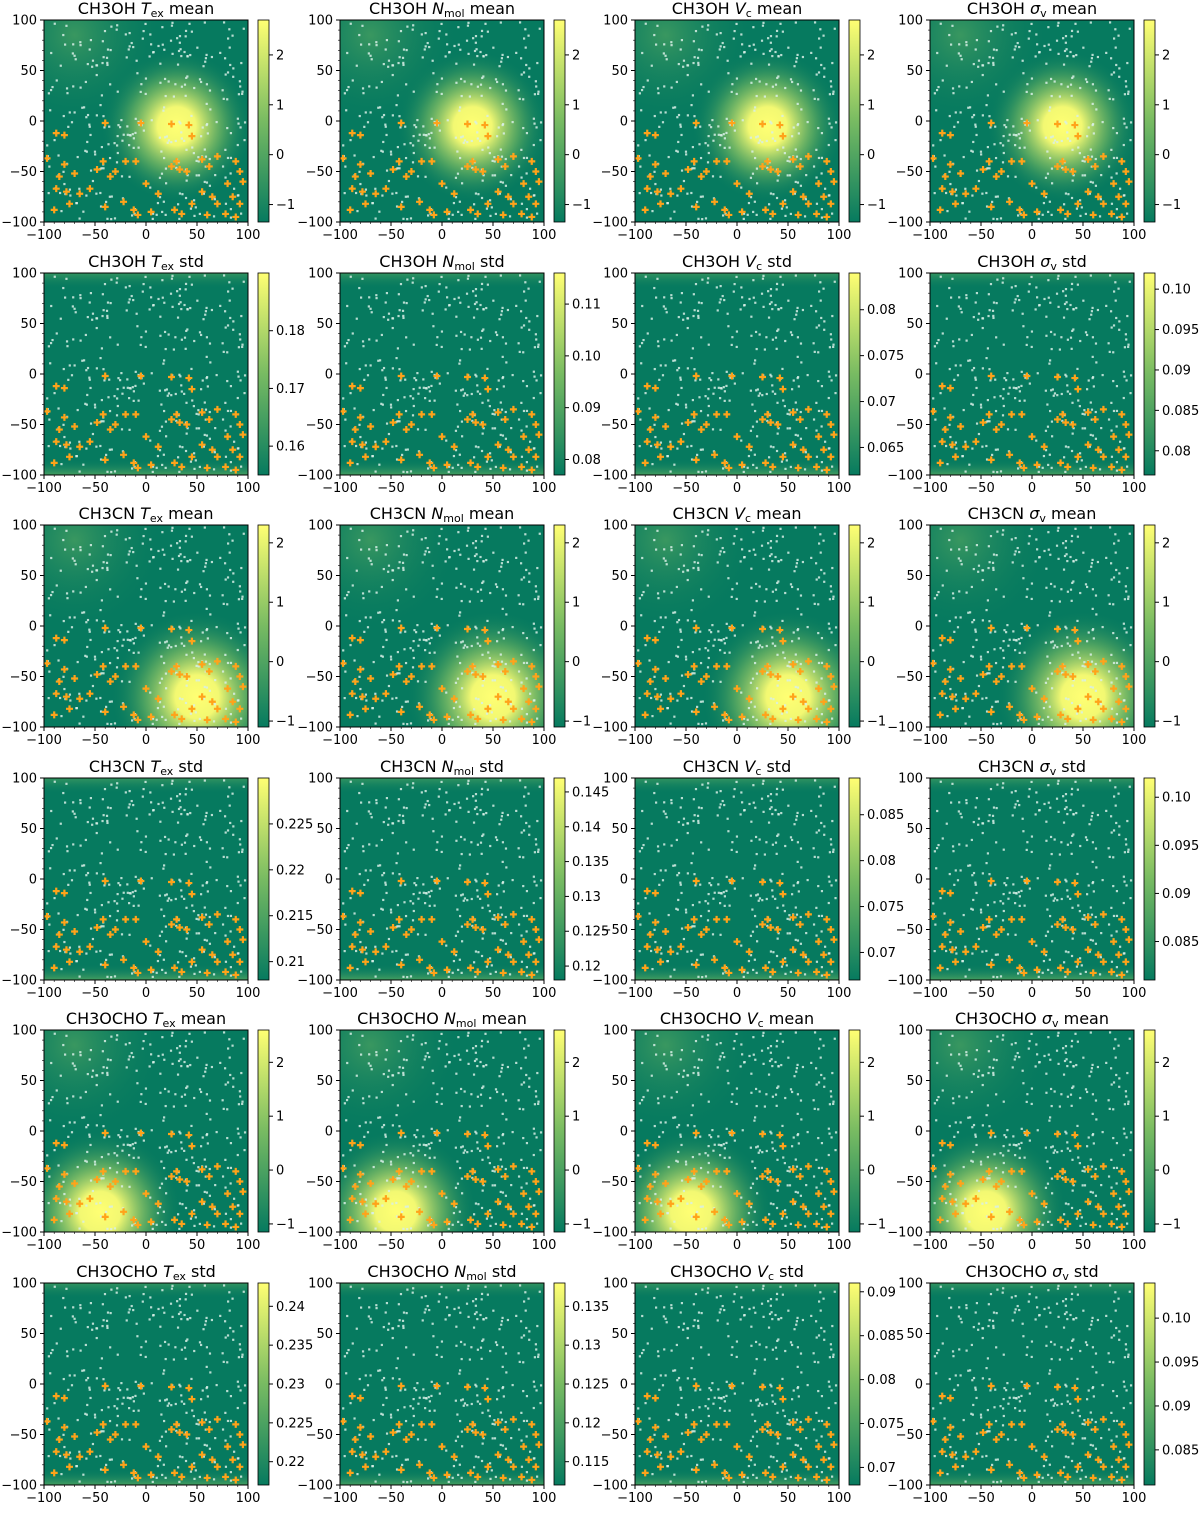 The width and height of the screenshot is (1200, 1513). Describe the element at coordinates (881, 310) in the screenshot. I see `colorbar-tick-label: 0.08` at that location.